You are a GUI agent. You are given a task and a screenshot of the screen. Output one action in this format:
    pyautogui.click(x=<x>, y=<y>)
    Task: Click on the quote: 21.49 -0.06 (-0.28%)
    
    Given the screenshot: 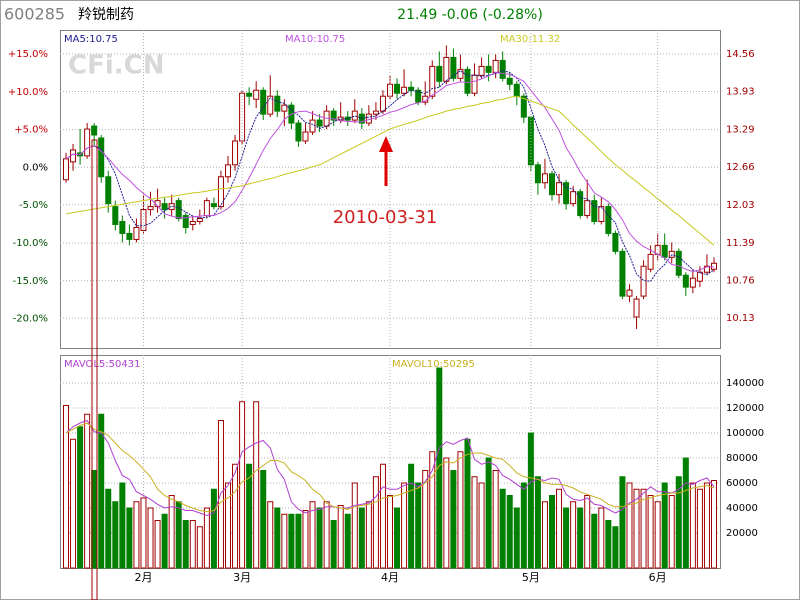 What is the action you would take?
    pyautogui.click(x=470, y=15)
    